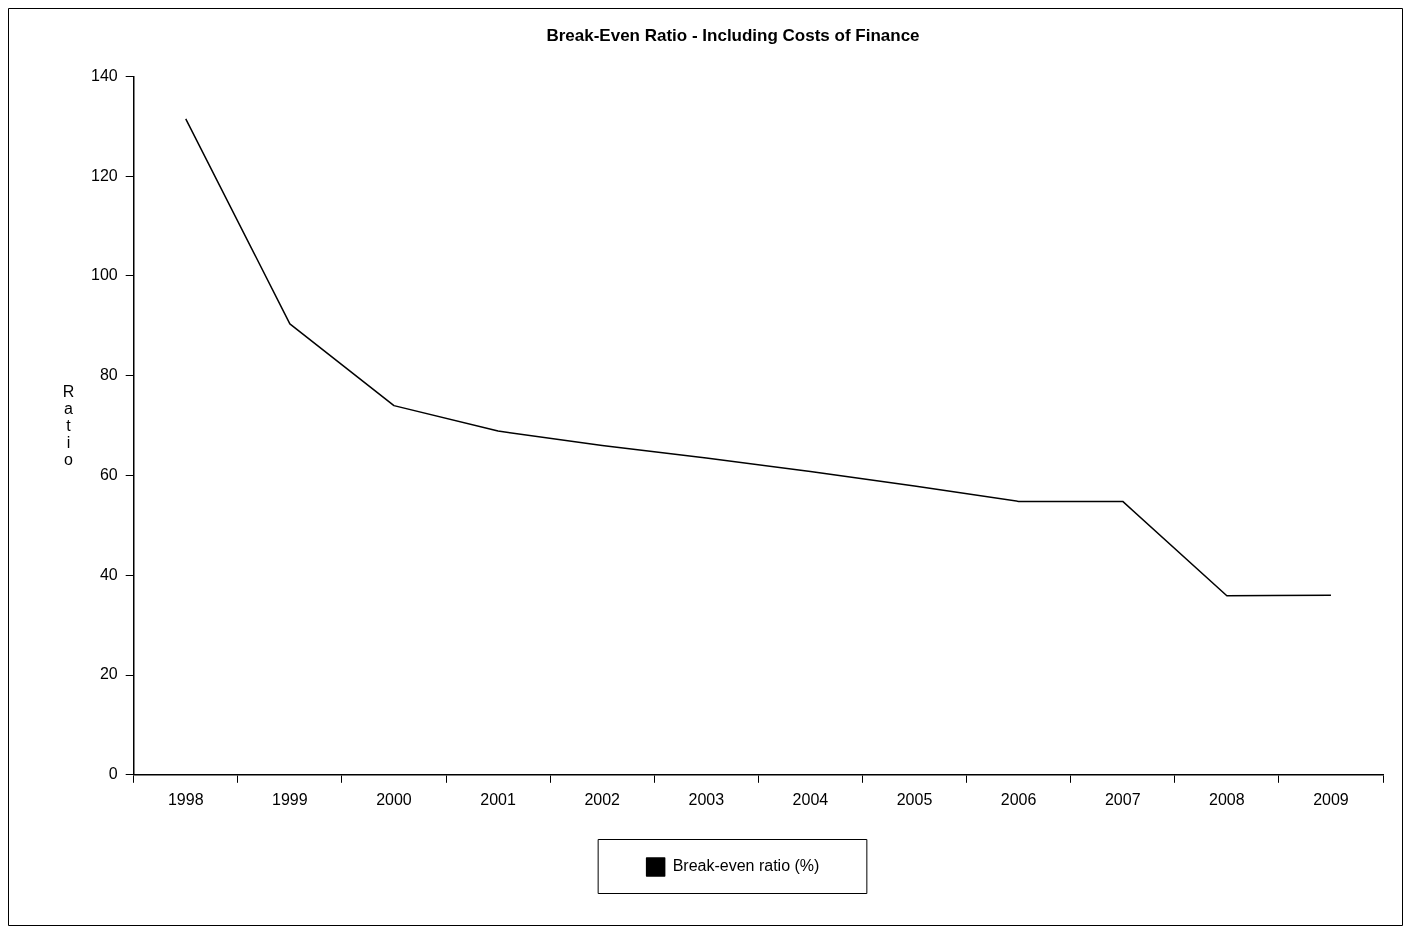 This screenshot has height=934, width=1411. Describe the element at coordinates (1331, 799) in the screenshot. I see `x-tick-label: 2009` at that location.